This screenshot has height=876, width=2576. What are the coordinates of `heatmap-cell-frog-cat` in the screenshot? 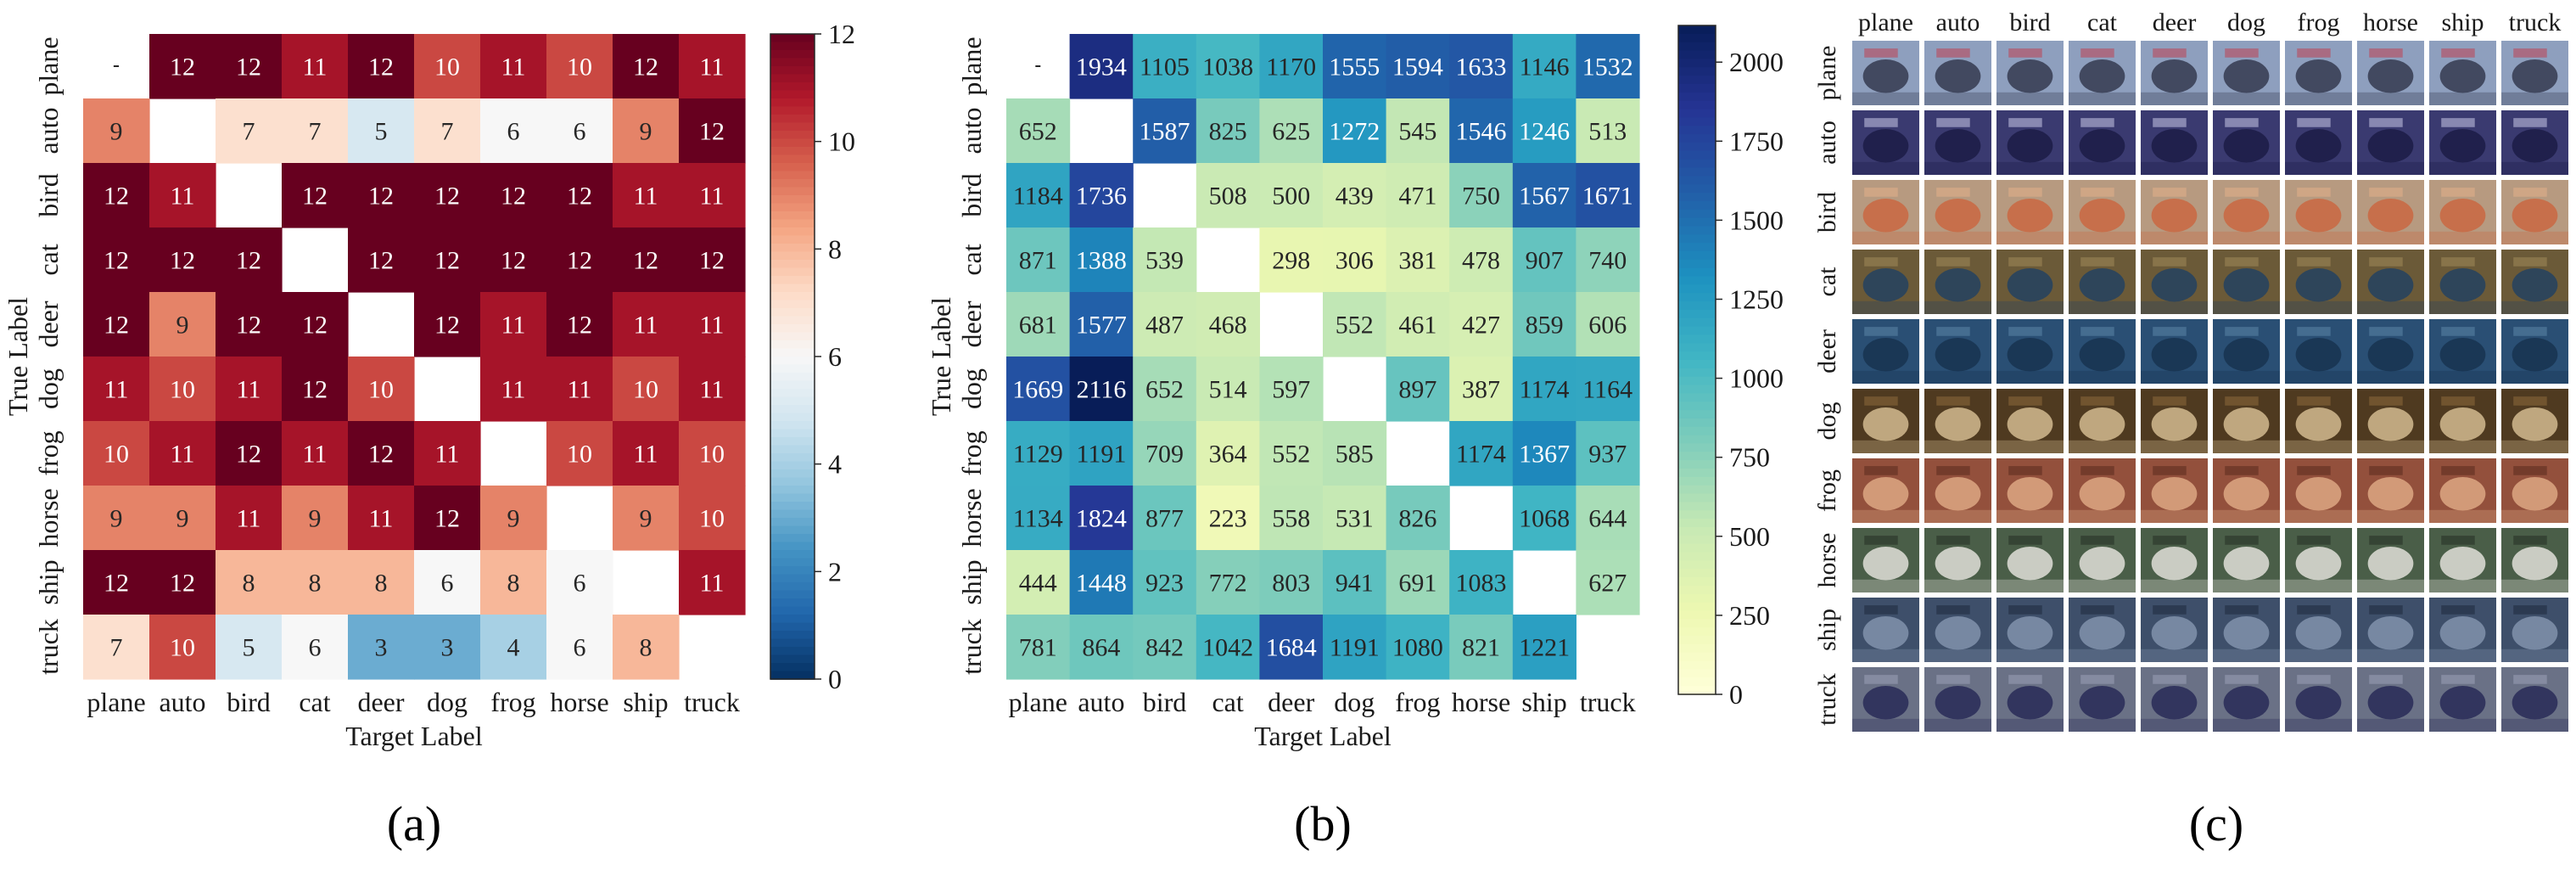 It's located at (1228, 453).